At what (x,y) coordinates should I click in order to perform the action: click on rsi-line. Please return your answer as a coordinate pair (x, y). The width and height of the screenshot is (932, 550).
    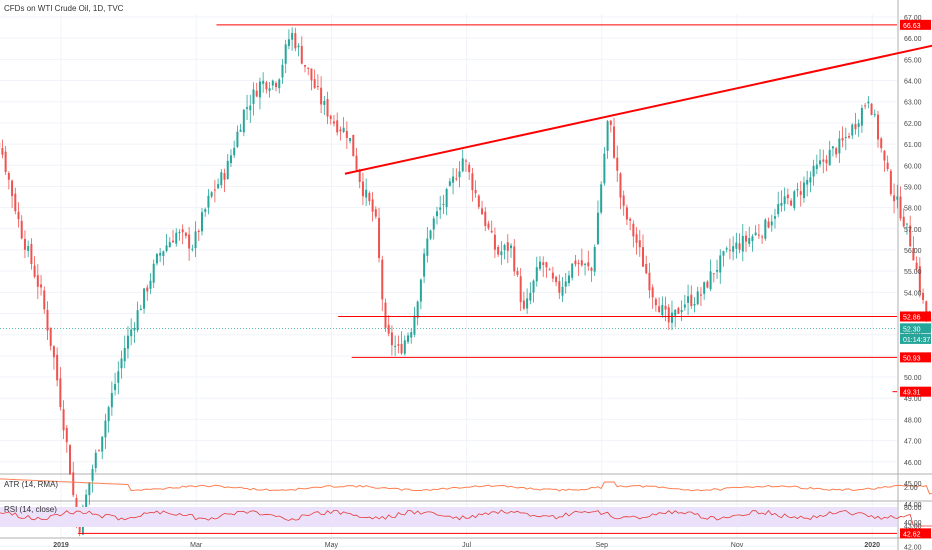
    Looking at the image, I should click on (466, 518).